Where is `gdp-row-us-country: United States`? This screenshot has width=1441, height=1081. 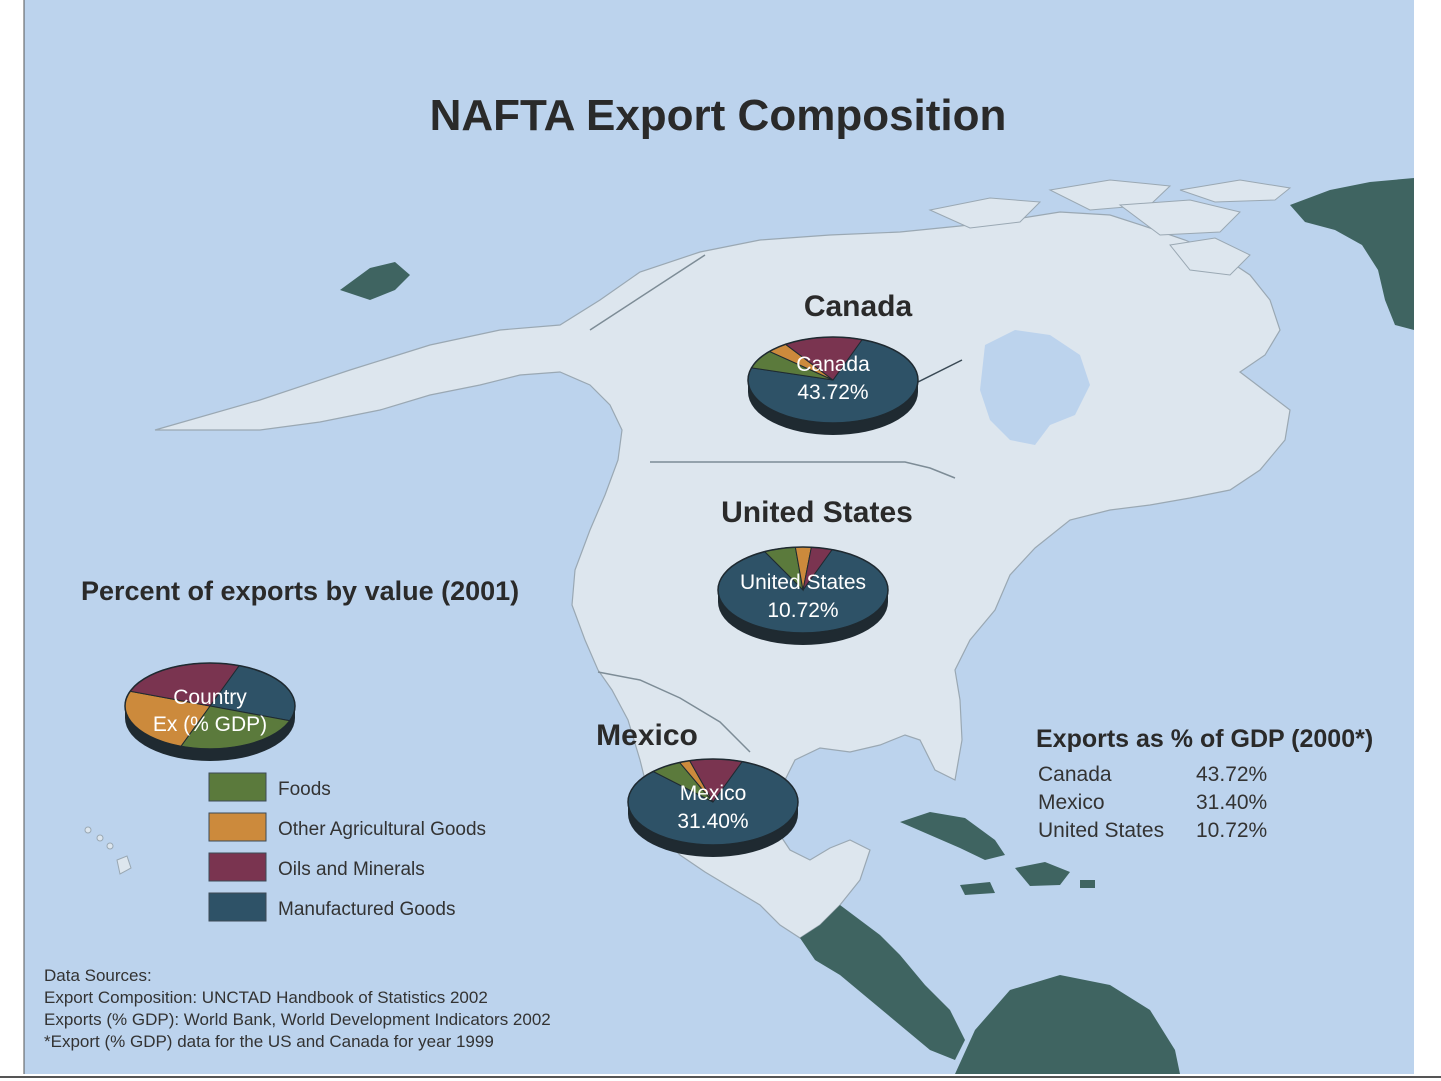 gdp-row-us-country: United States is located at coordinates (1101, 830).